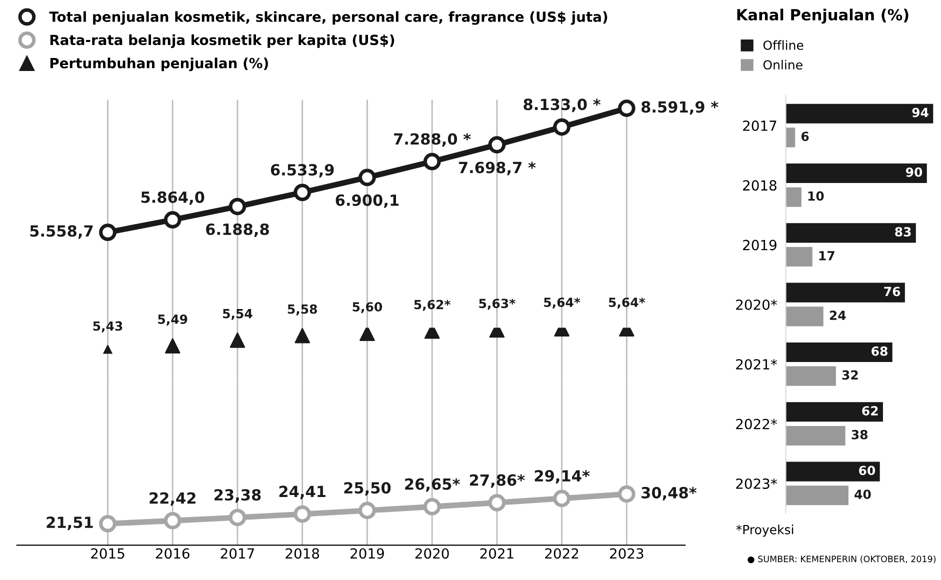 The height and width of the screenshot is (580, 941). What do you see at coordinates (860, 435) in the screenshot?
I see `data-label: 38` at bounding box center [860, 435].